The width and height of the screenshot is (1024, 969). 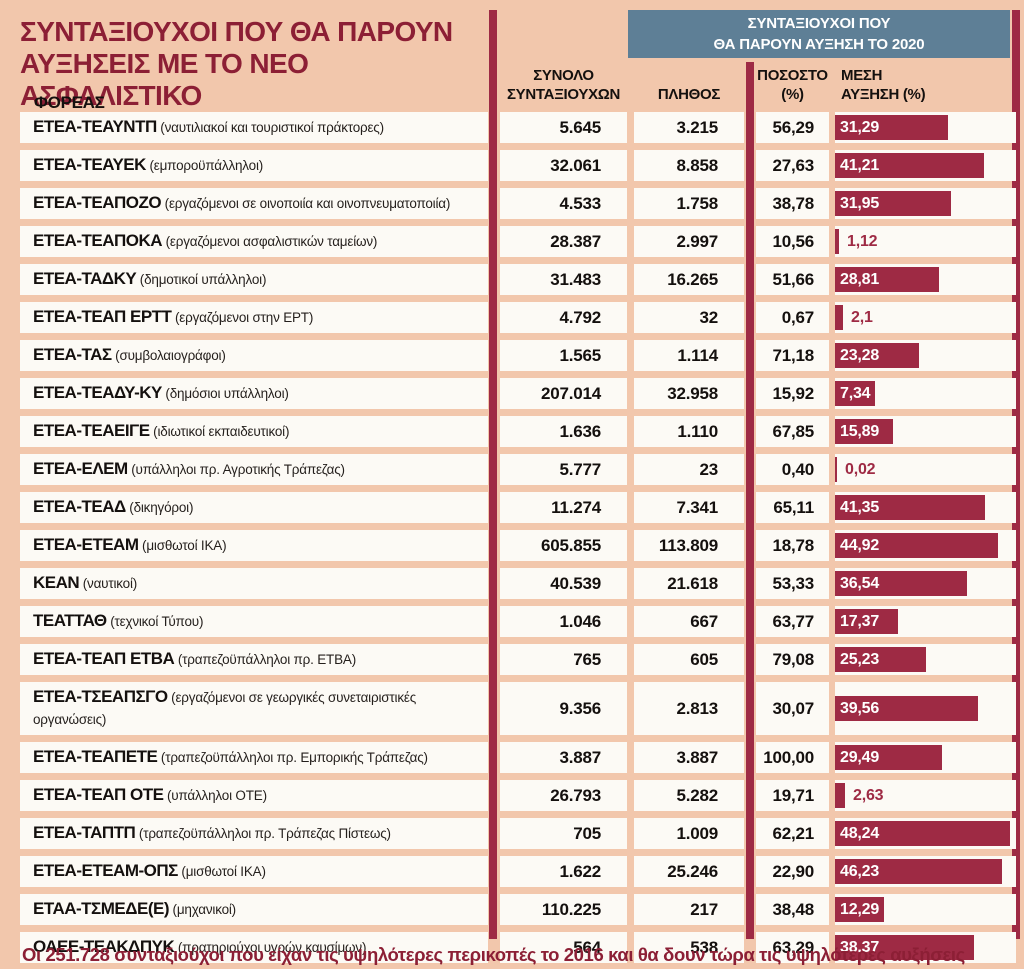 What do you see at coordinates (925, 659) in the screenshot?
I see `increase-bar-cell: 25,23` at bounding box center [925, 659].